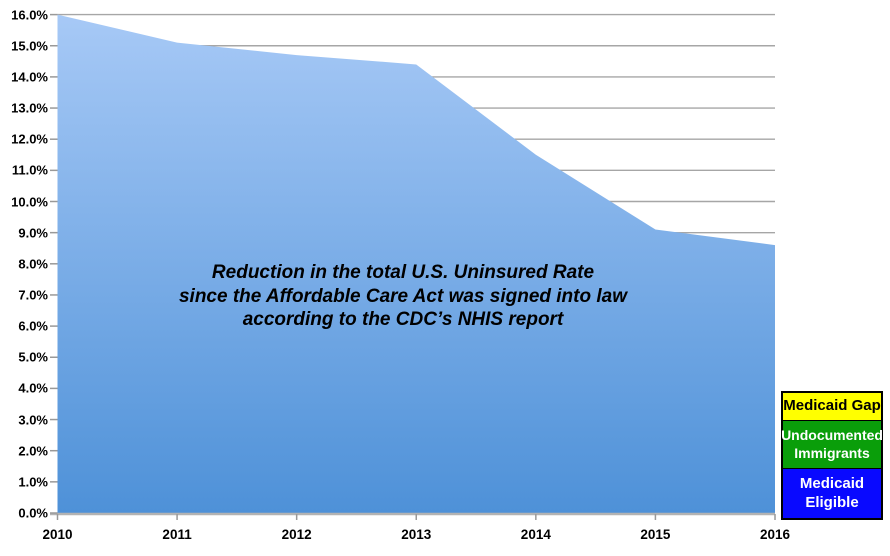  What do you see at coordinates (33, 451) in the screenshot?
I see `y-tick-label: 2.0%` at bounding box center [33, 451].